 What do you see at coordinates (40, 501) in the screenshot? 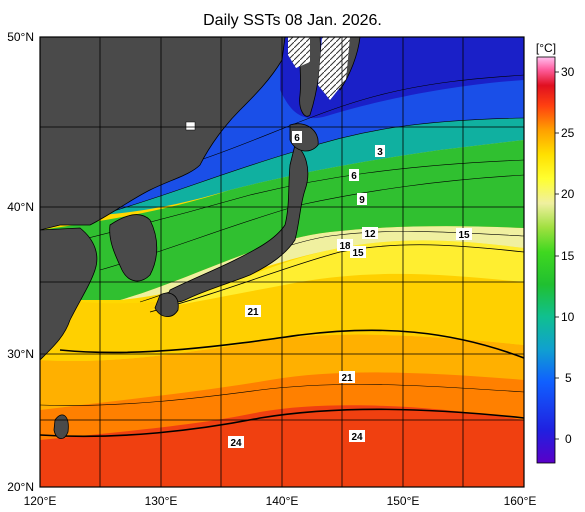
I see `lon-label-120e: 120°E` at bounding box center [40, 501].